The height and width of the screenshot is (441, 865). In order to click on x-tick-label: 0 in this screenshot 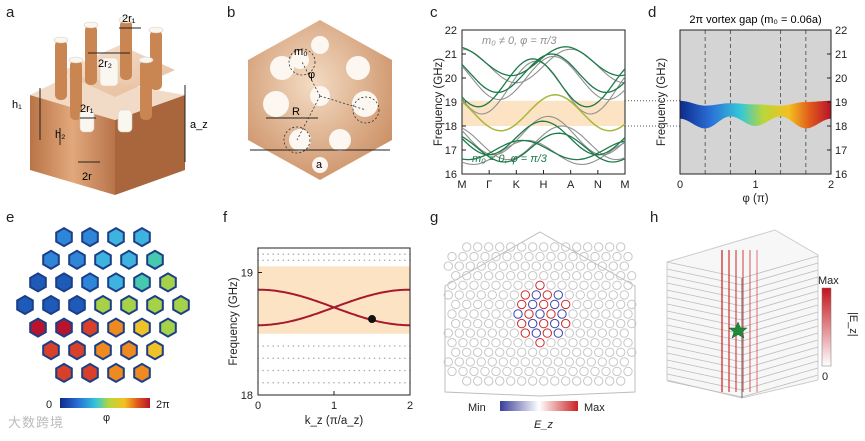, I will do `click(680, 185)`.